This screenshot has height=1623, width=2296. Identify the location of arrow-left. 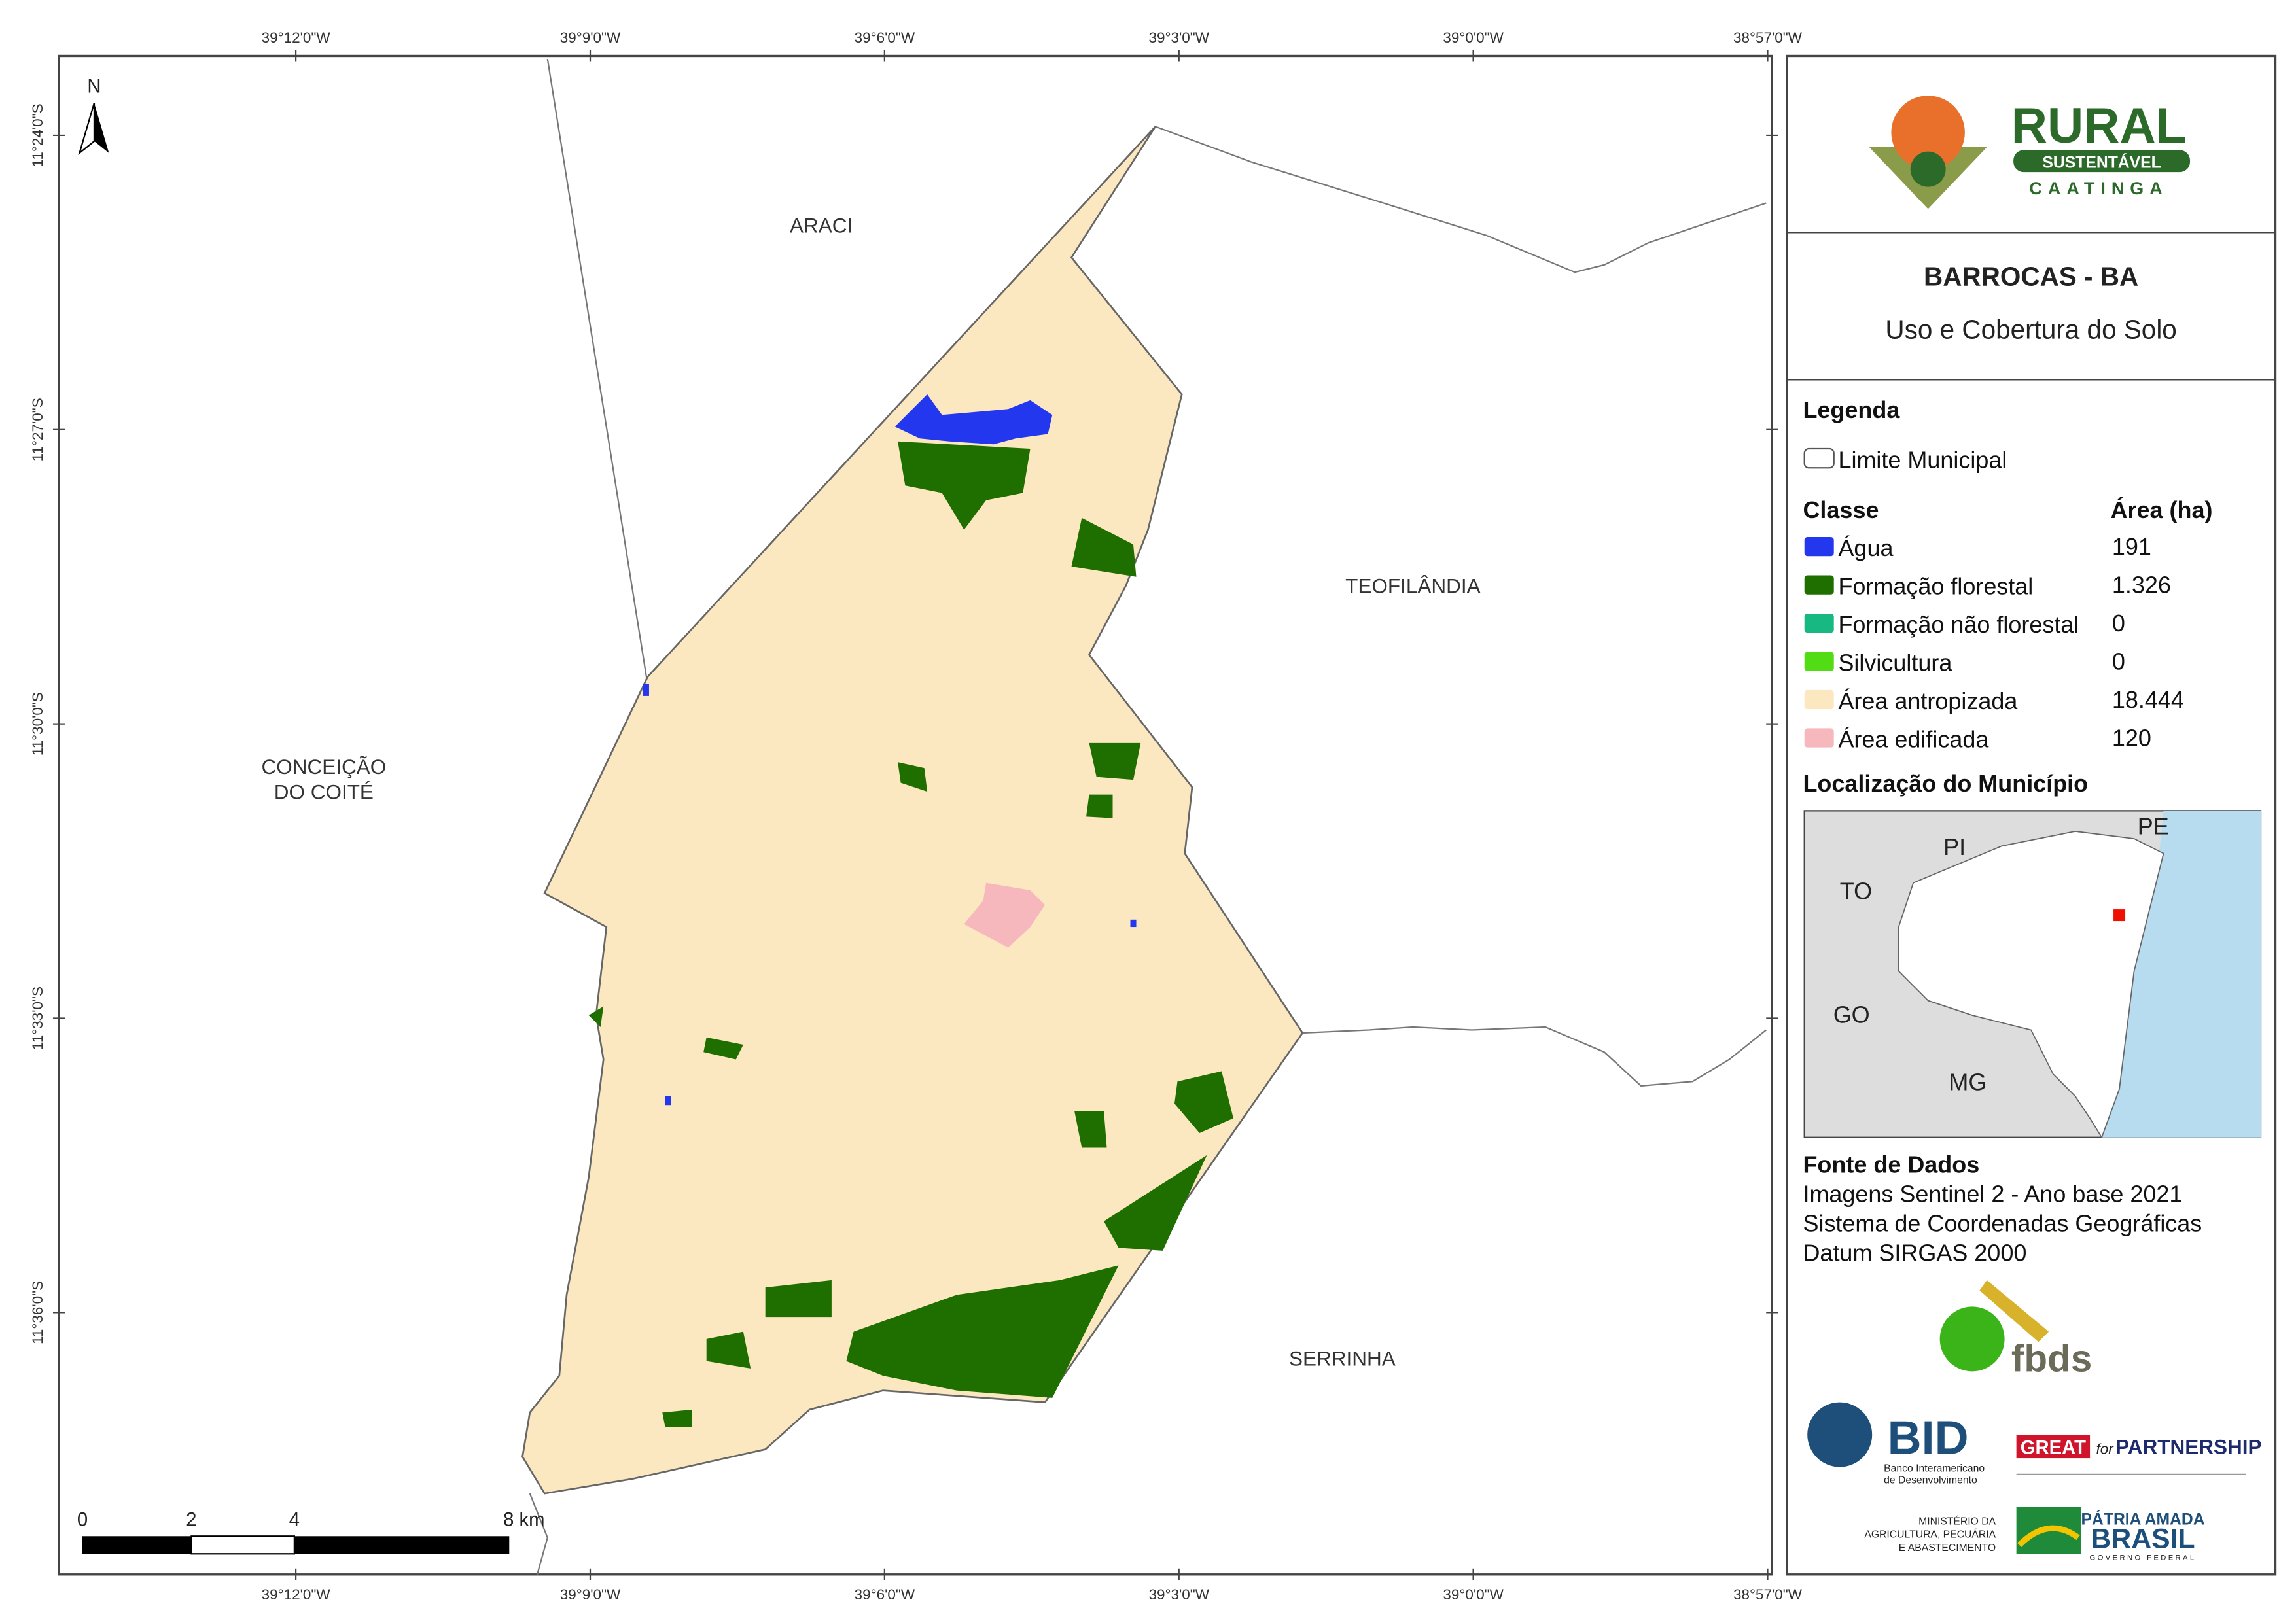
(87, 130).